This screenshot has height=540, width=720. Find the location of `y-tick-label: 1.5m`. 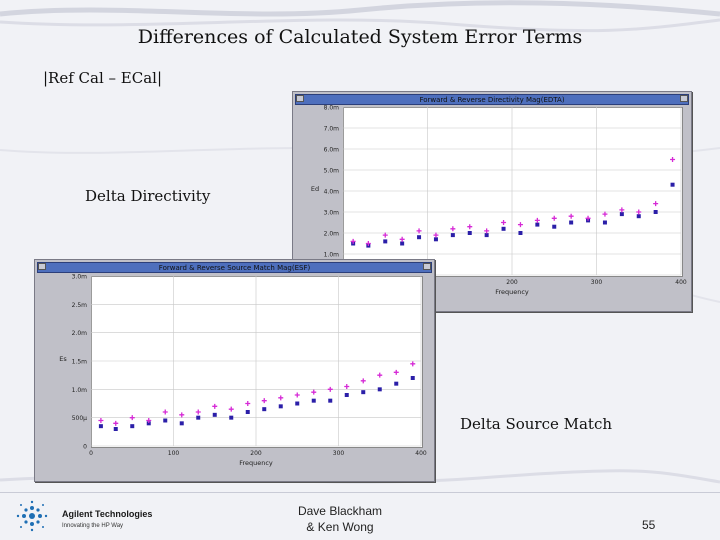

y-tick-label: 1.5m is located at coordinates (80, 362).